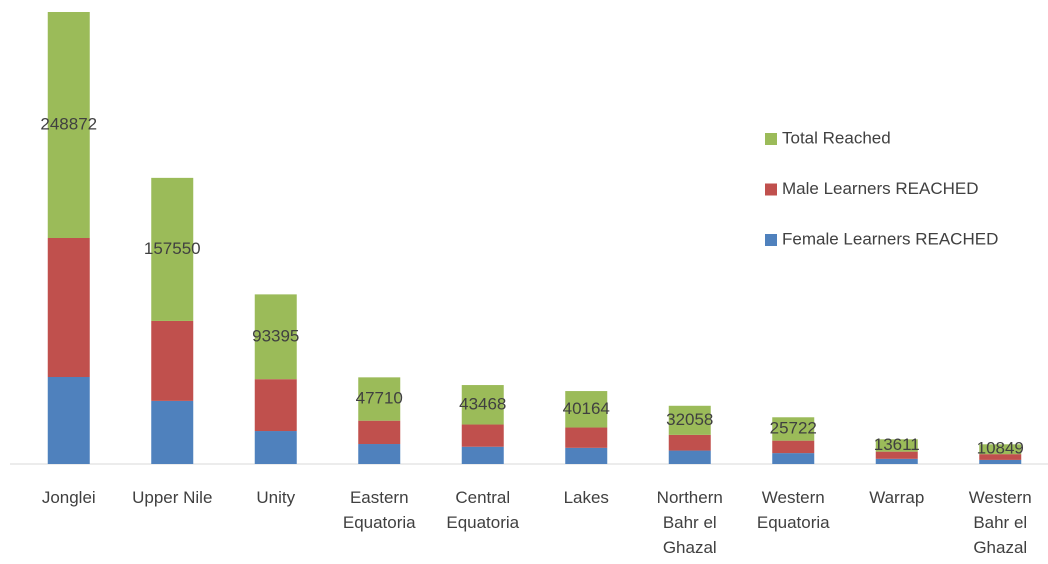 The width and height of the screenshot is (1048, 564). Describe the element at coordinates (689, 522) in the screenshot. I see `x-tick-label: Northern Bahr el Ghazal` at that location.